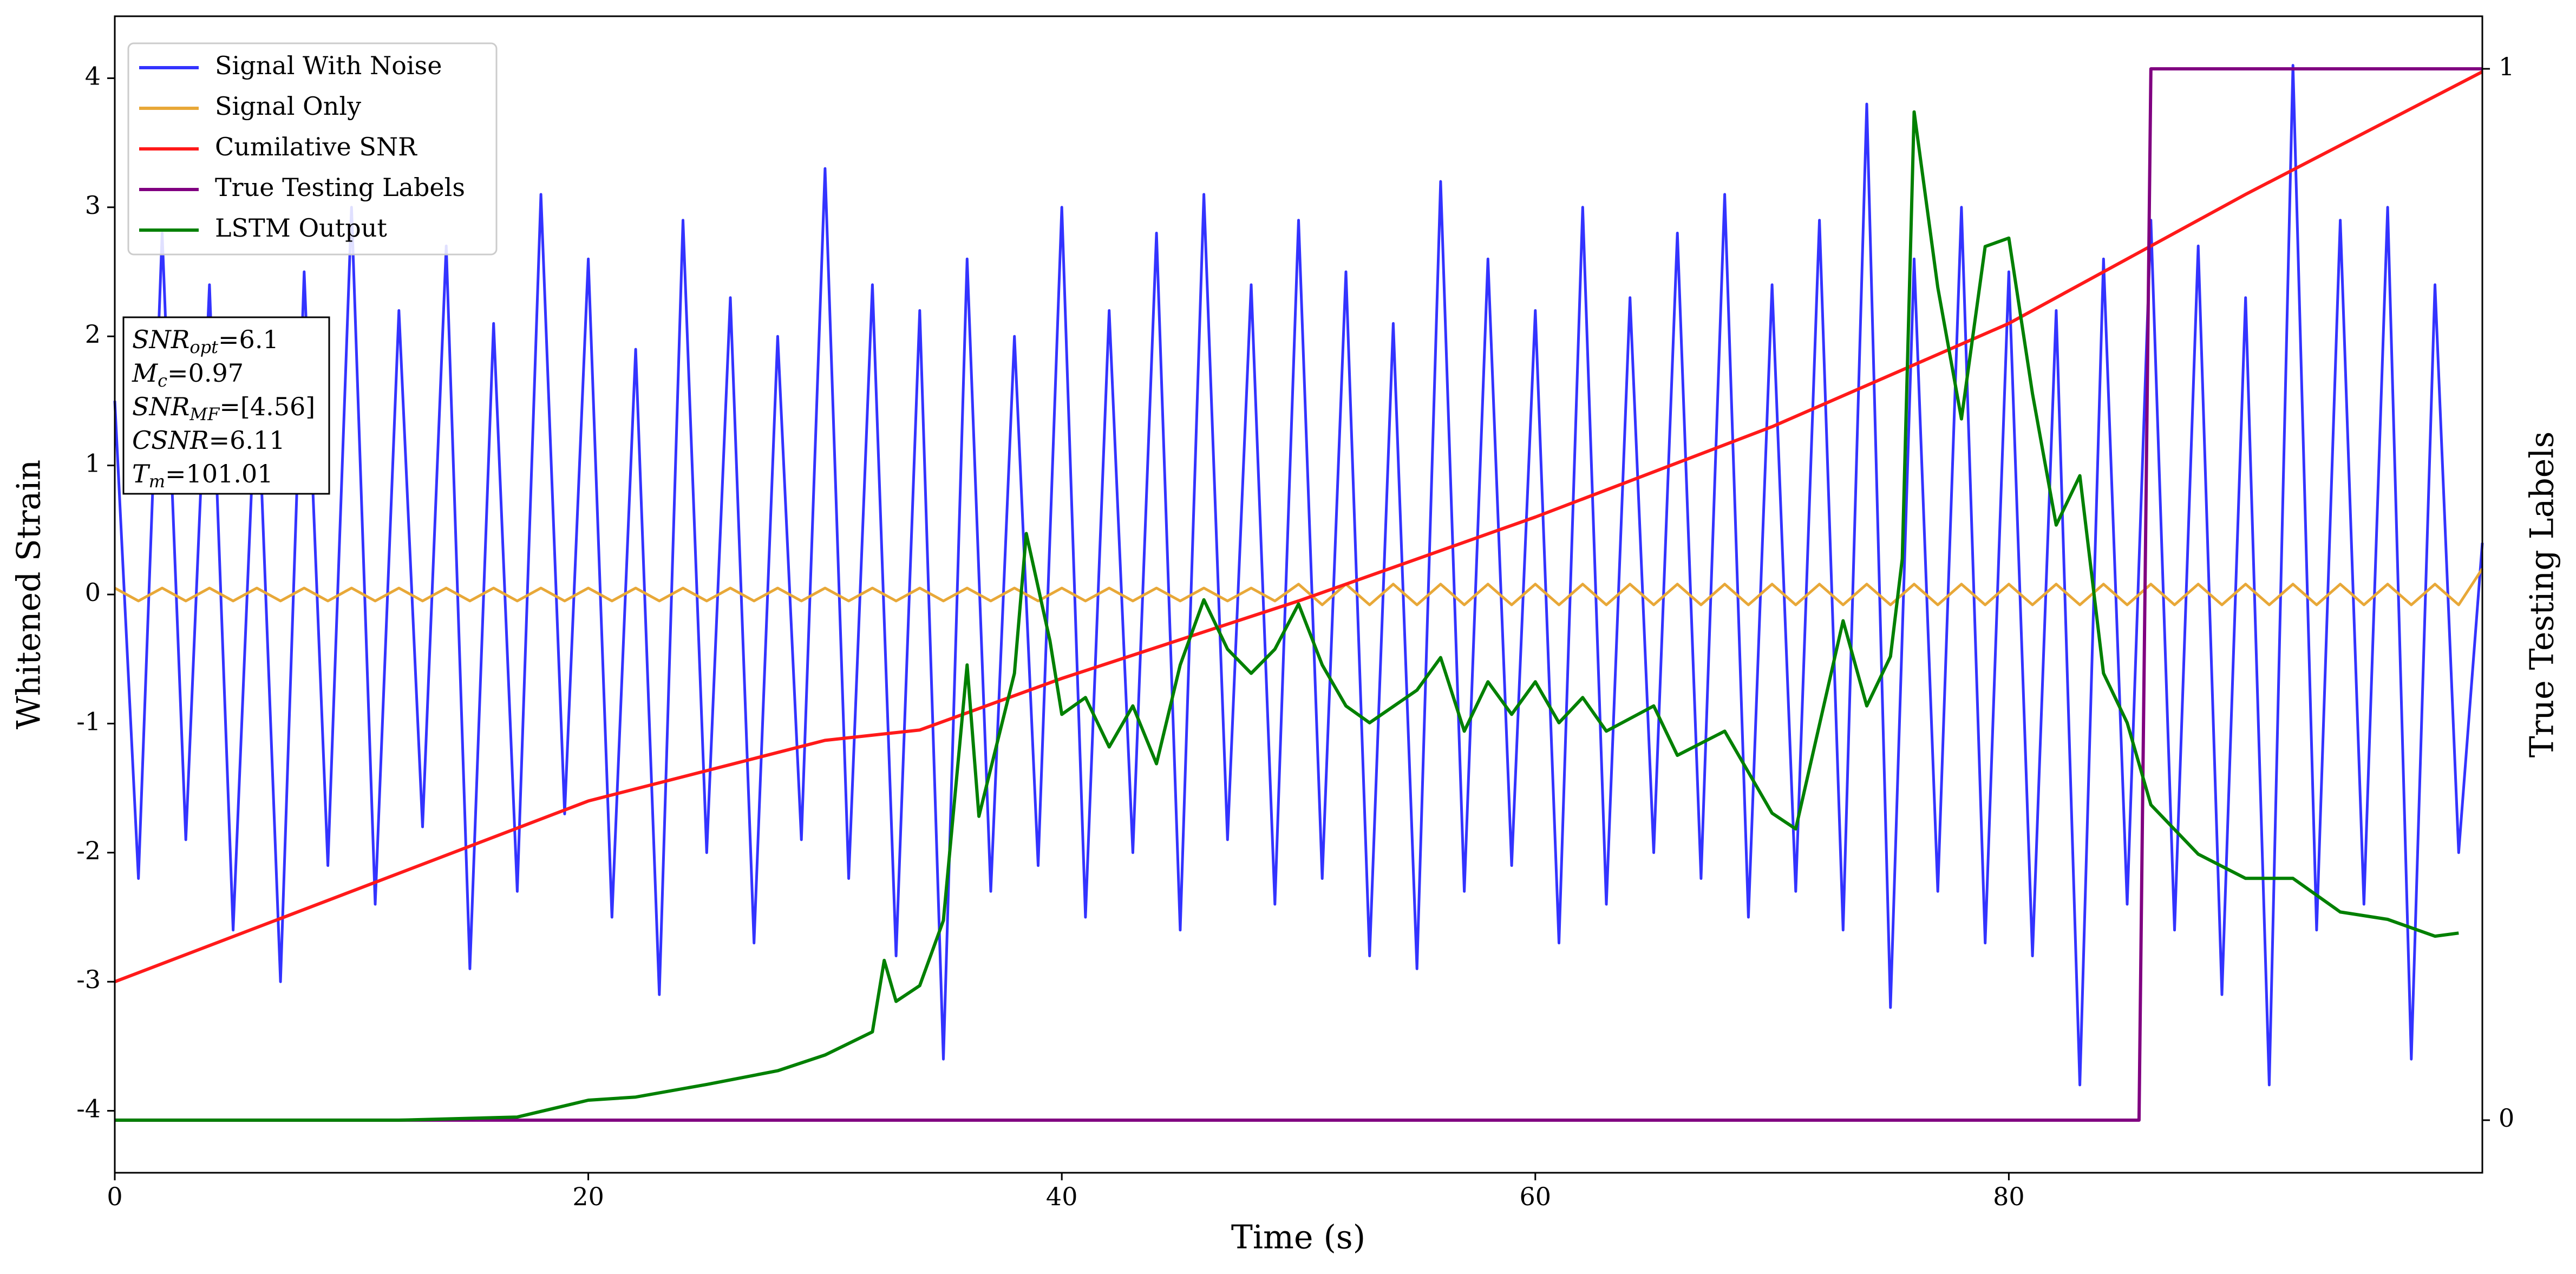  What do you see at coordinates (115, 1196) in the screenshot?
I see `x-tick-label: 0` at bounding box center [115, 1196].